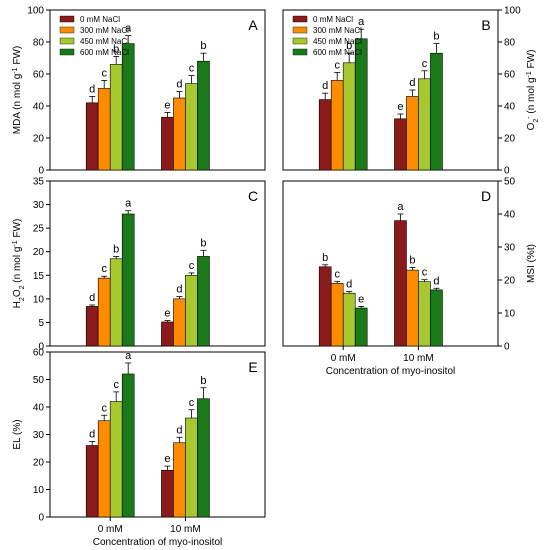 Image resolution: width=548 pixels, height=550 pixels. I want to click on y-axis-label: O2- (n mol g-1 FW), so click(533, 90).